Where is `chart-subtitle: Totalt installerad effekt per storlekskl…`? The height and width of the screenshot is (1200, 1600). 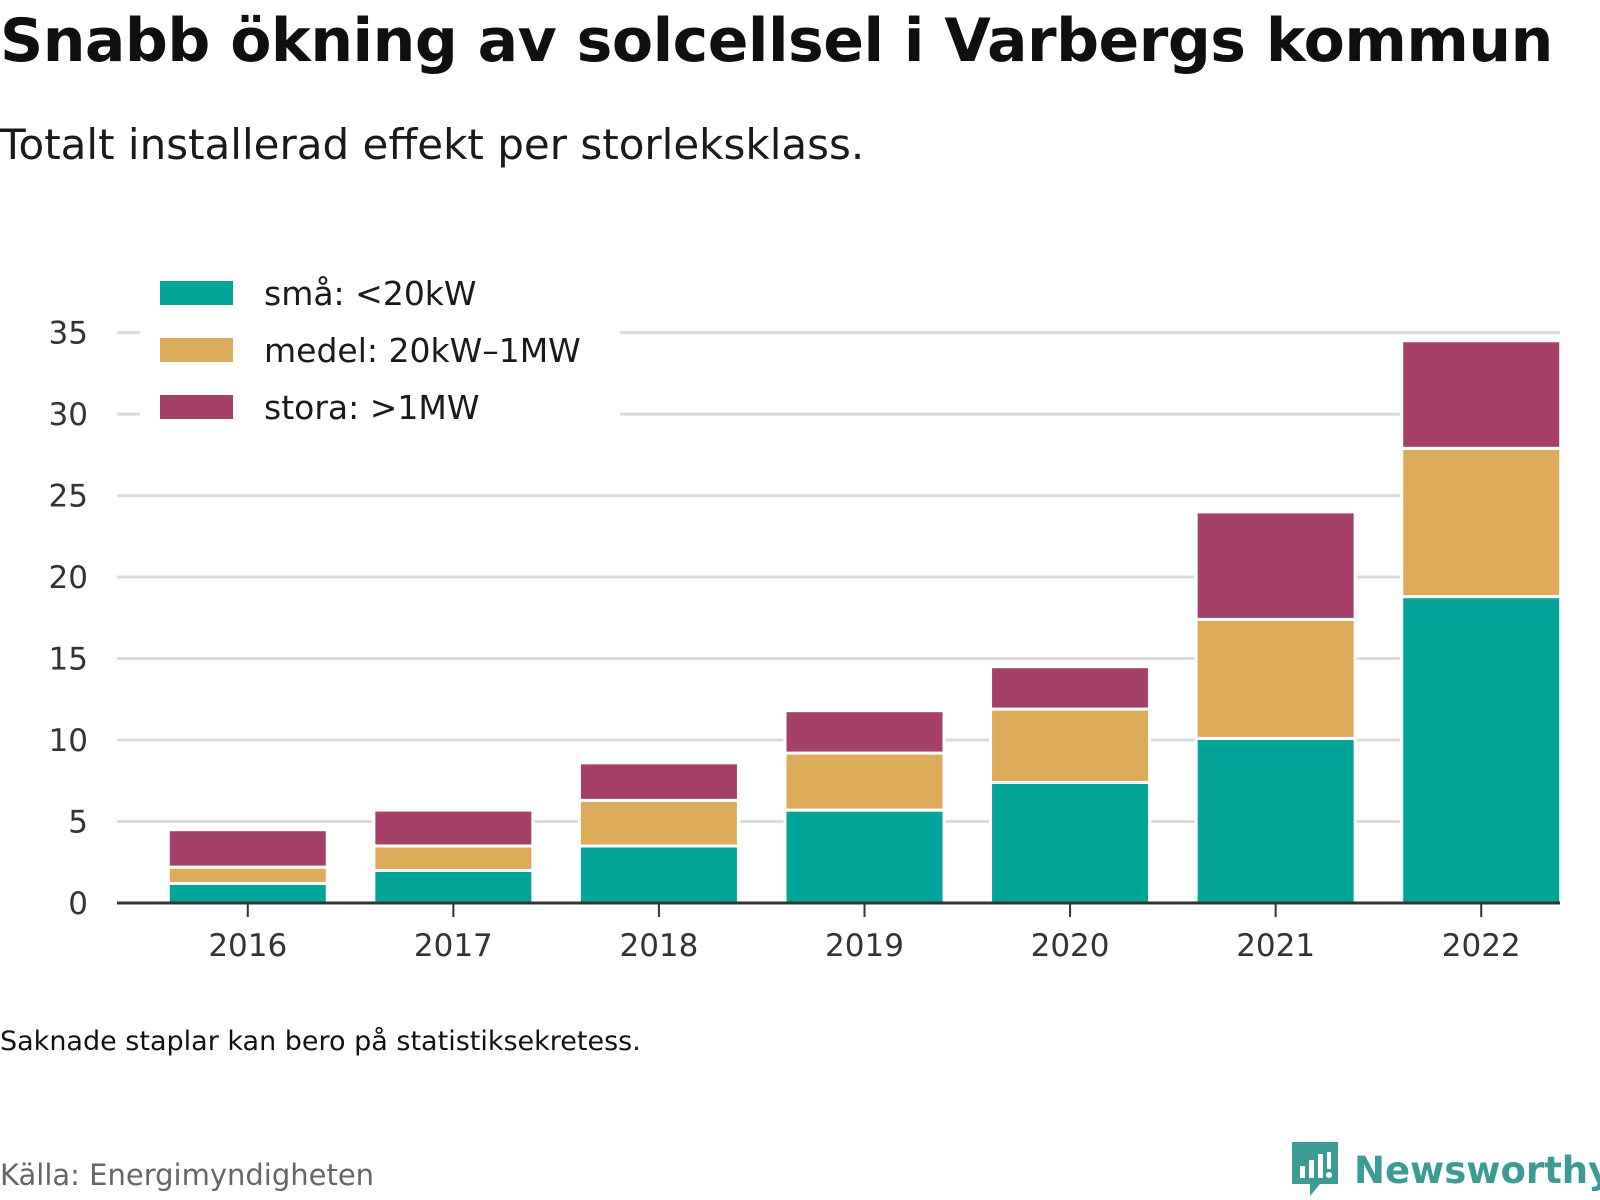
chart-subtitle: Totalt installerad effekt per storlekskl… is located at coordinates (432, 144).